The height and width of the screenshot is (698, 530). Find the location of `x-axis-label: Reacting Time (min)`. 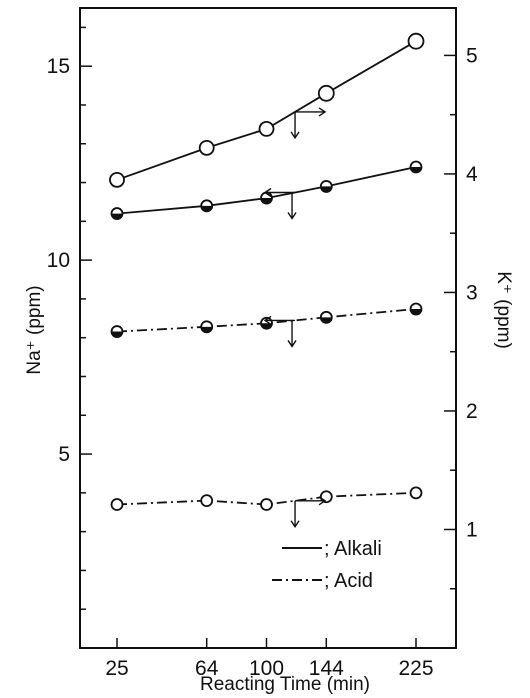

x-axis-label: Reacting Time (min) is located at coordinates (285, 684).